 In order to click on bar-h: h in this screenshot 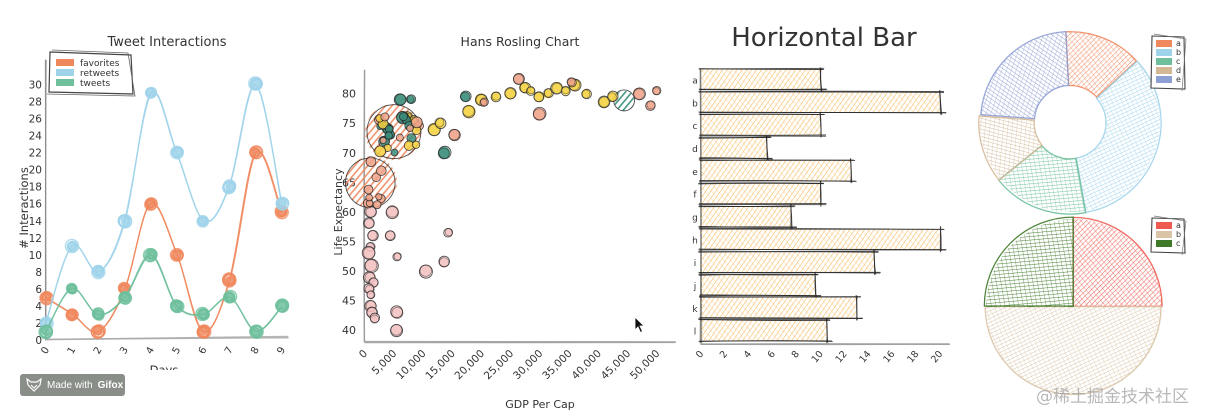, I will do `click(819, 239)`.